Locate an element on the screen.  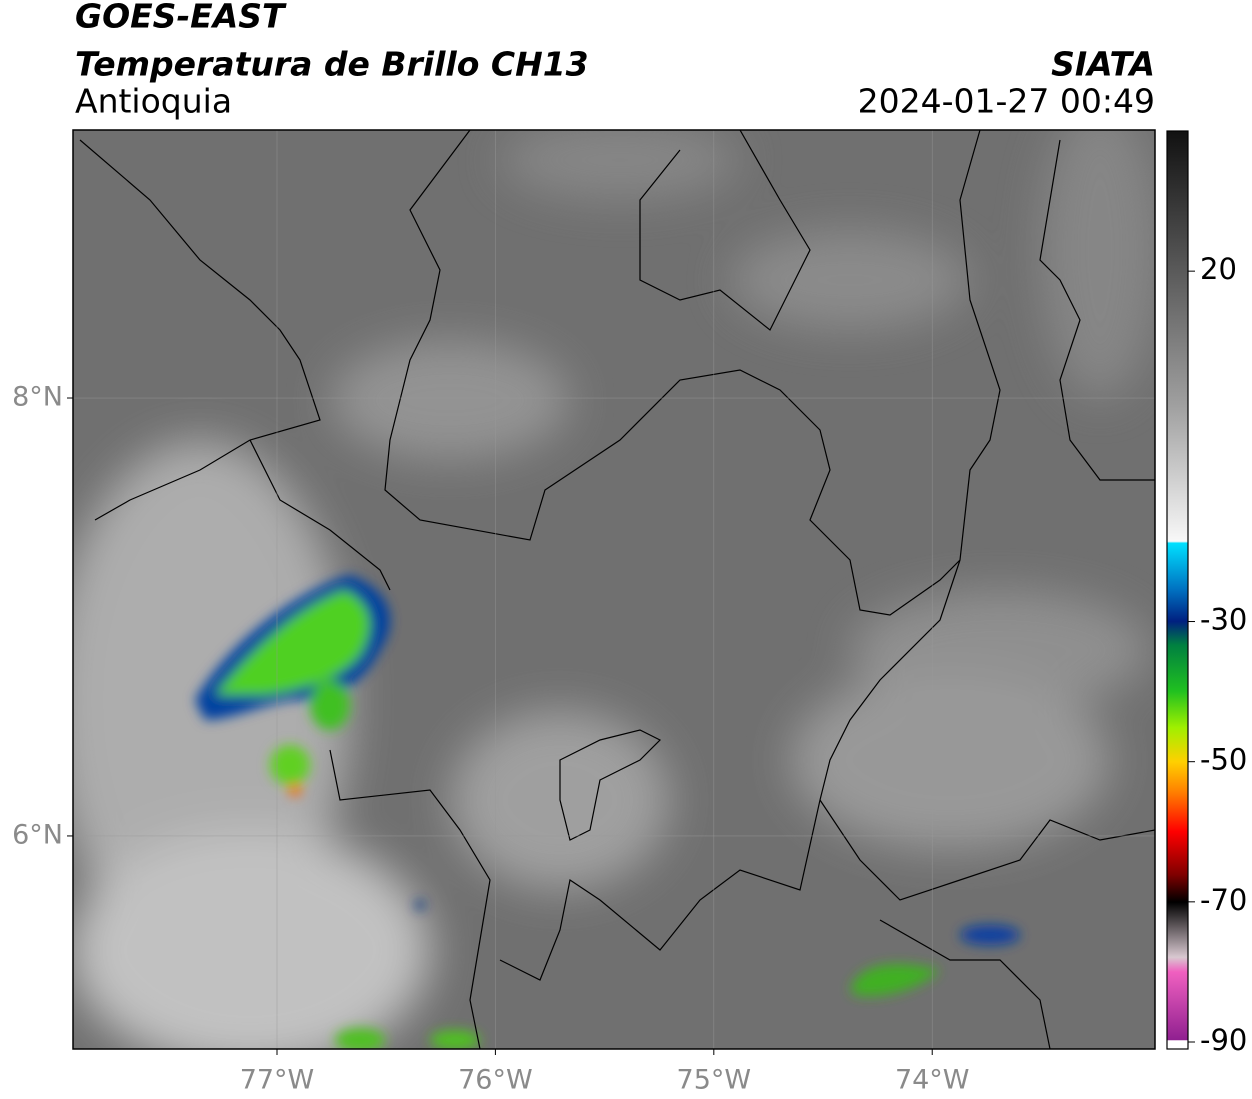
colorbar-axis: 20 -30 -50 -70 -90 is located at coordinates (1217, 654).